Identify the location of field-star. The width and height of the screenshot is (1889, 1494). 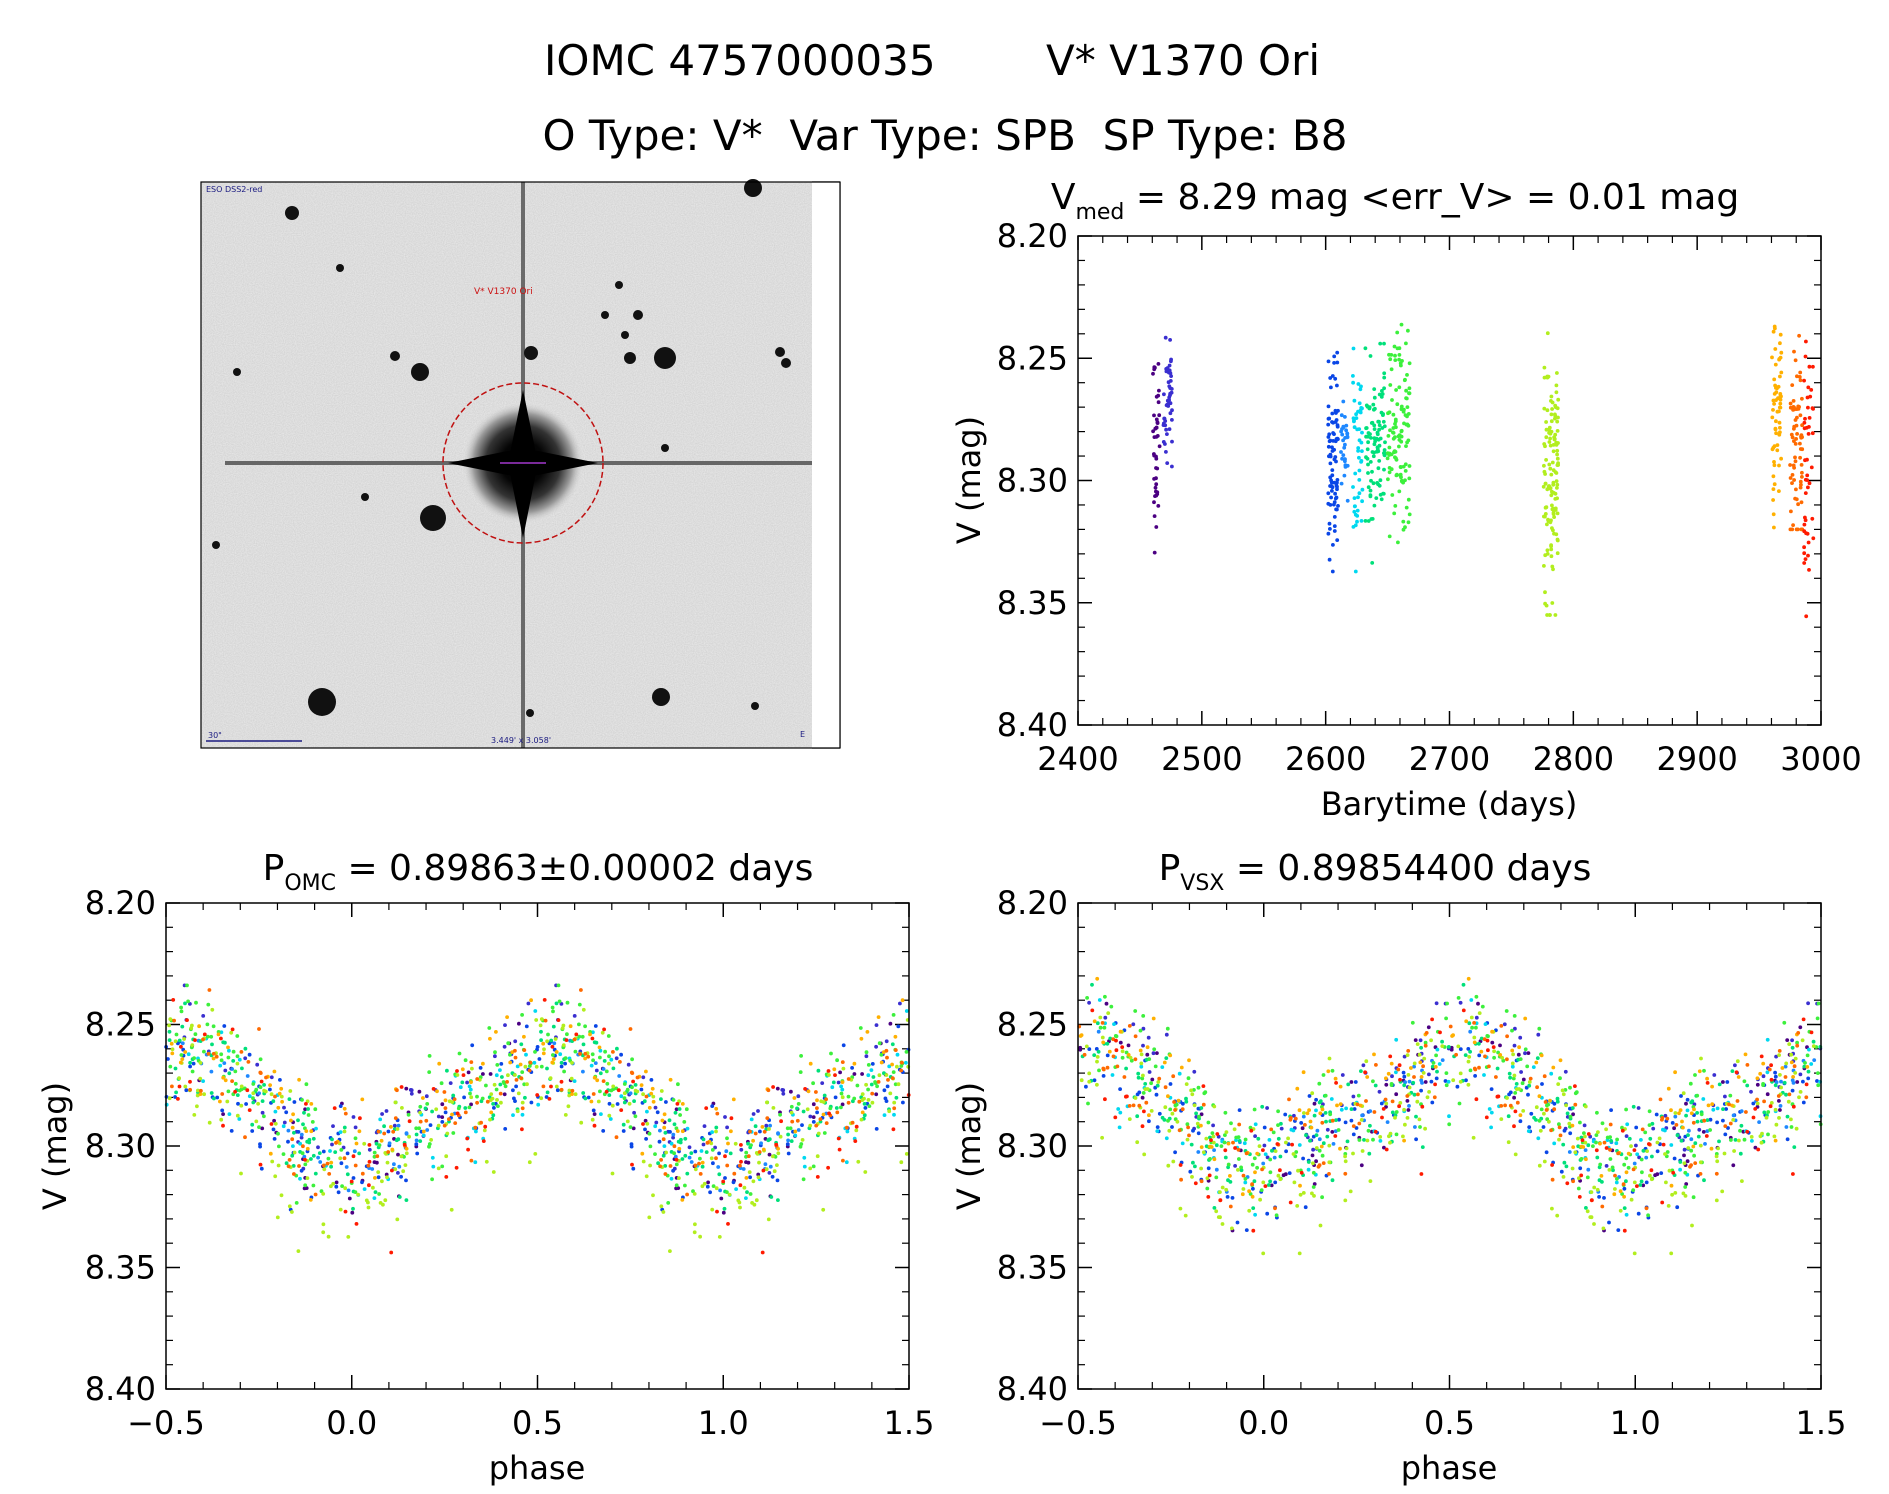
(625, 335).